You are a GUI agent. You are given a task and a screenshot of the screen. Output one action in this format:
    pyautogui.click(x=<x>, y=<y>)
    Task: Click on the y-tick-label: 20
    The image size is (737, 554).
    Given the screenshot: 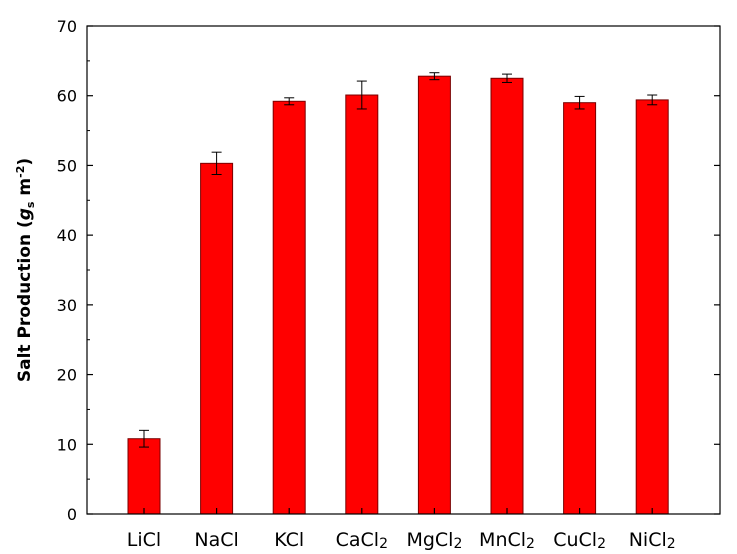 What is the action you would take?
    pyautogui.click(x=67, y=375)
    